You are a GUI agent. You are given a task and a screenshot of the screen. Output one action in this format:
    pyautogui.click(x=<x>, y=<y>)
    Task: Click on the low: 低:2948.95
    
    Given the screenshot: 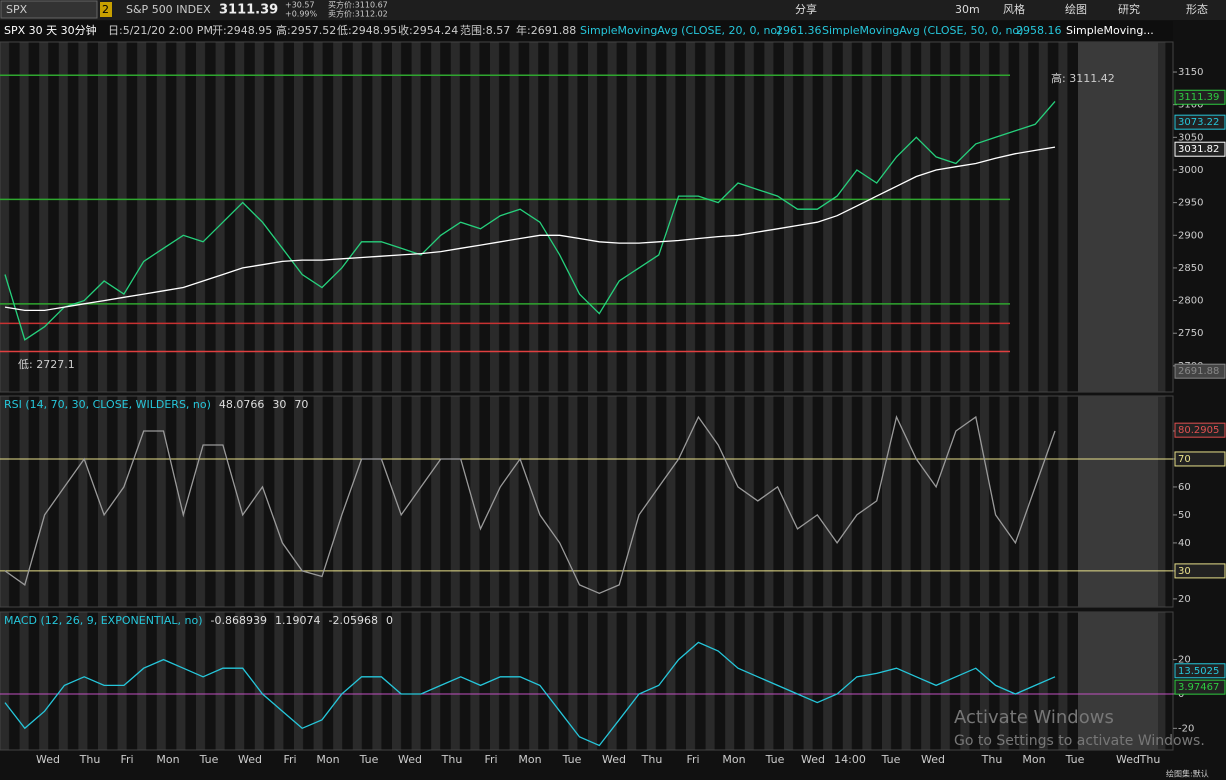 What is the action you would take?
    pyautogui.click(x=367, y=30)
    